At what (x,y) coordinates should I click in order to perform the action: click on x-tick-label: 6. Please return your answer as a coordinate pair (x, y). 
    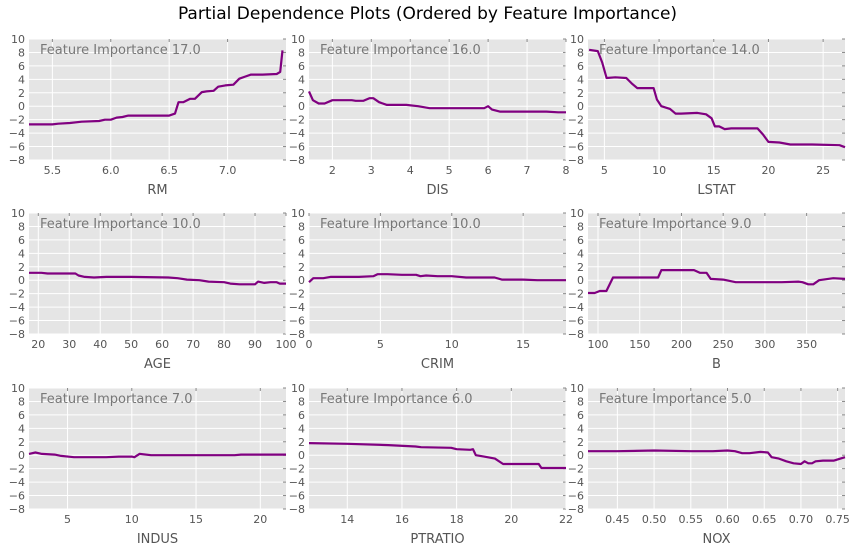
    Looking at the image, I should click on (488, 170).